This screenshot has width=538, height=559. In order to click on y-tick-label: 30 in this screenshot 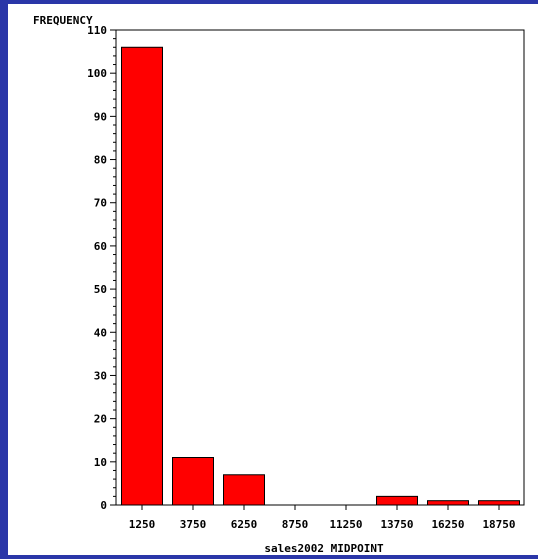, I will do `click(100, 375)`.